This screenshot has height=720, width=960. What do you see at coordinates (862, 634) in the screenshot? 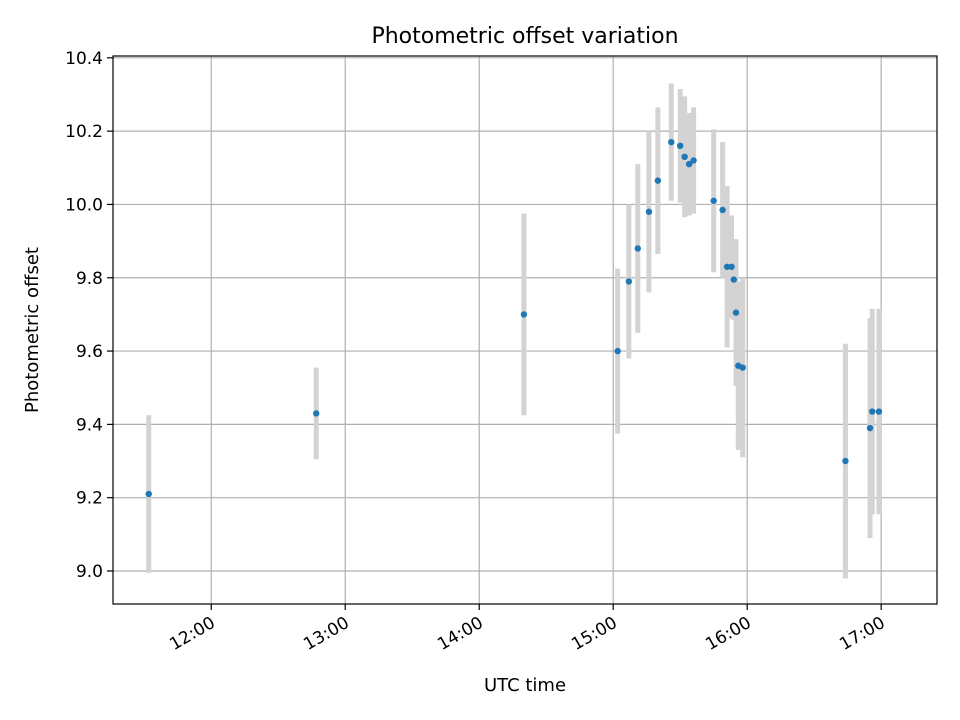
I see `x-tick-label: 17:00` at bounding box center [862, 634].